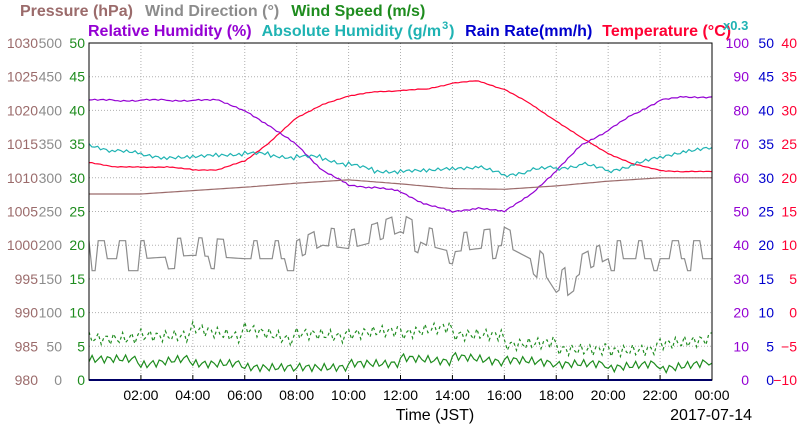  I want to click on abs-hum-scale-label: x0.3, so click(735, 25).